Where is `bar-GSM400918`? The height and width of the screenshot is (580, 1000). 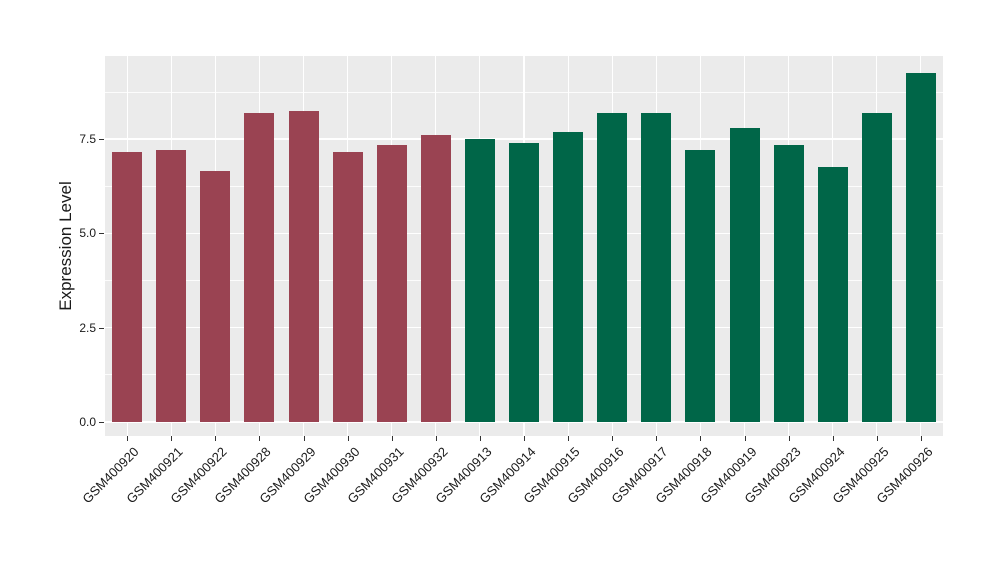 bar-GSM400918 is located at coordinates (700, 286).